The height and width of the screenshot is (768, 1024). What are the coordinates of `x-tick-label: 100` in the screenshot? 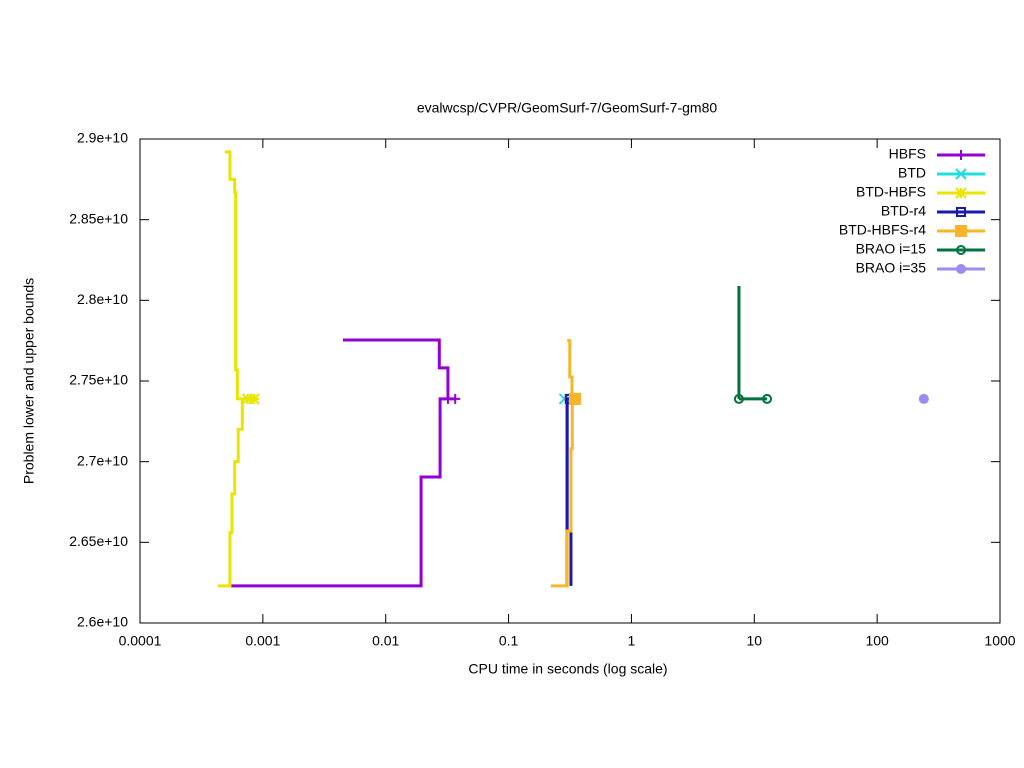 It's located at (877, 641).